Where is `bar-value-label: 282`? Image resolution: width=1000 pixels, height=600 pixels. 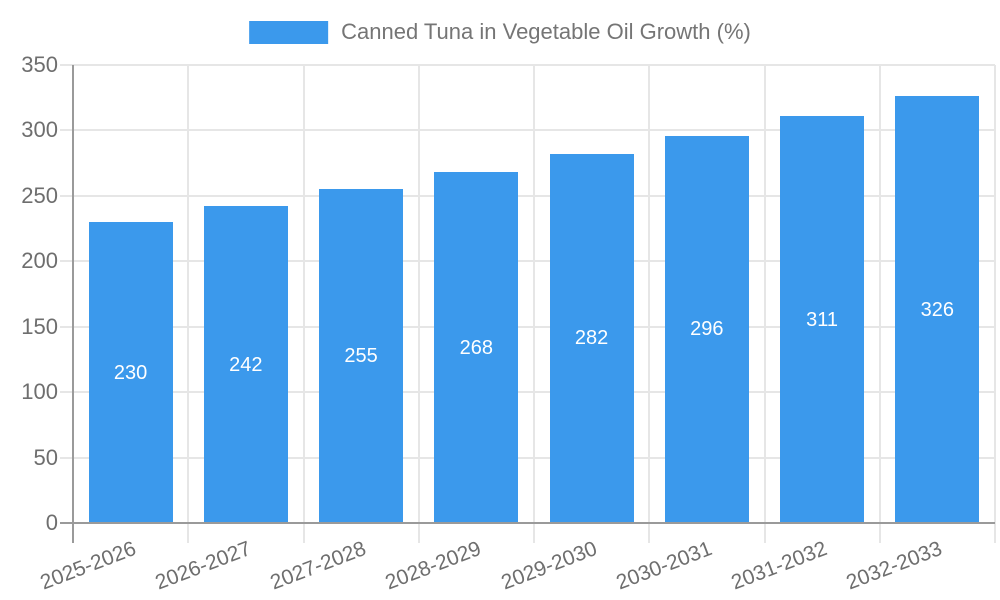 bar-value-label: 282 is located at coordinates (591, 338).